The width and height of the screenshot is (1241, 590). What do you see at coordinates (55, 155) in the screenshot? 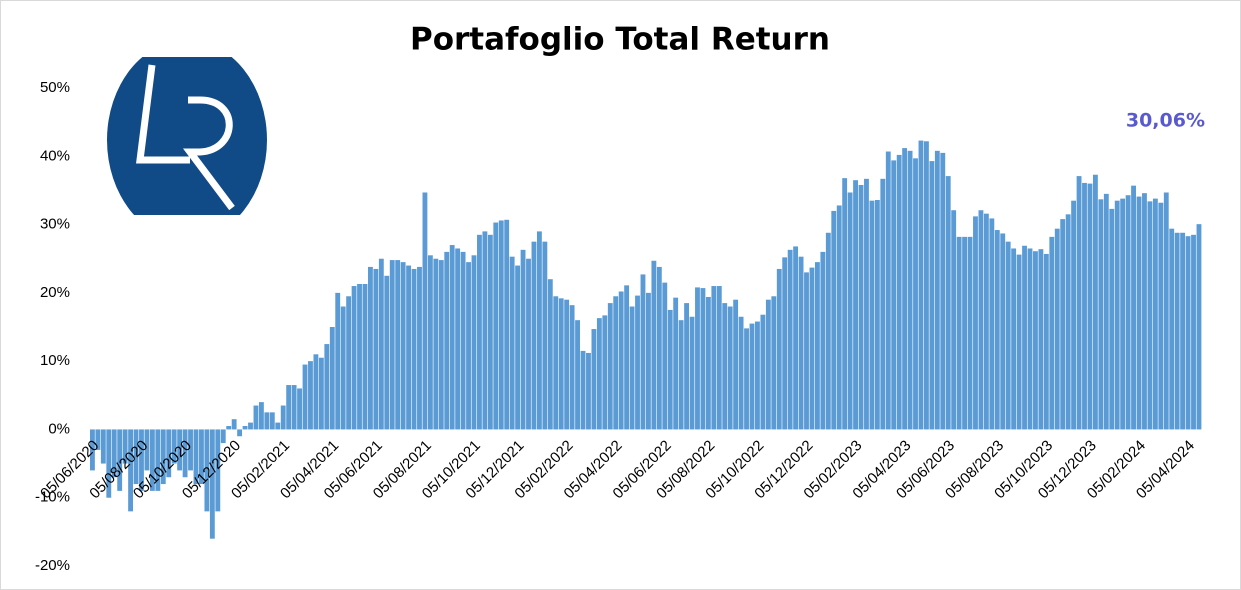
I see `y-tick-label: 40%` at bounding box center [55, 155].